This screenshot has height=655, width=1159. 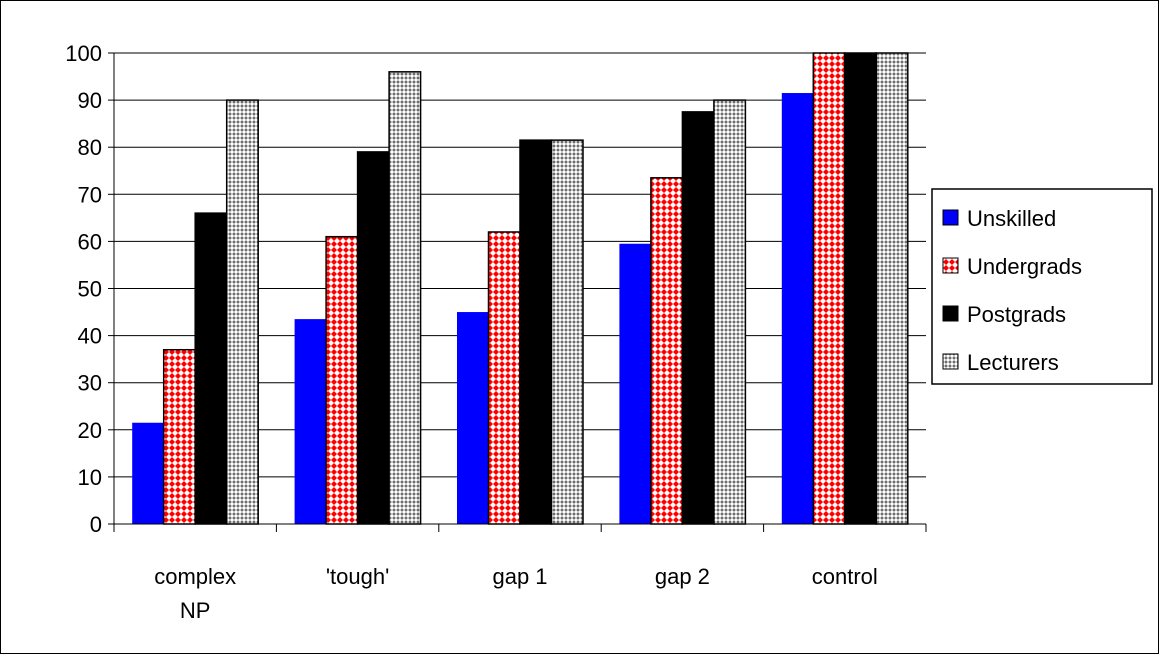 What do you see at coordinates (682, 576) in the screenshot?
I see `x-tick-label: gap 2` at bounding box center [682, 576].